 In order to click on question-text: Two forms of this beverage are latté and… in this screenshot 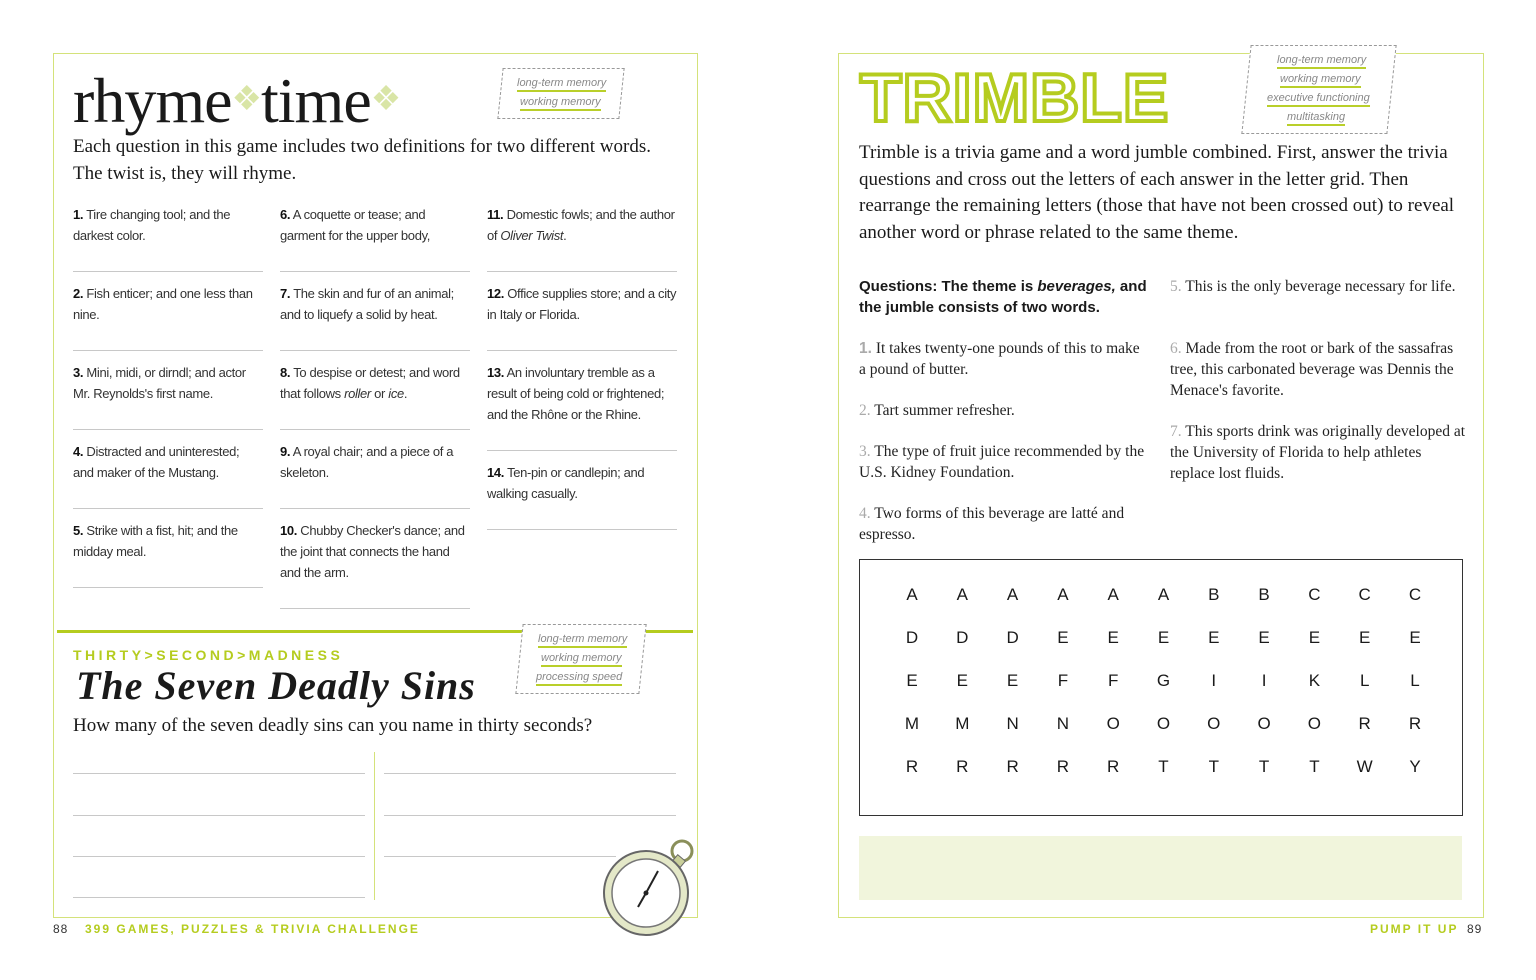, I will do `click(992, 524)`.